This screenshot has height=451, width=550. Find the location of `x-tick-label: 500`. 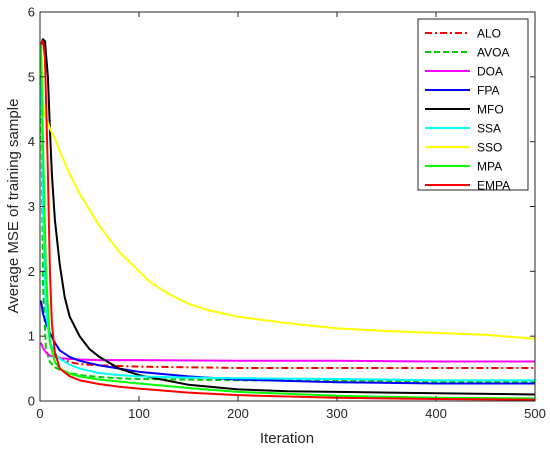

x-tick-label: 500 is located at coordinates (535, 413).